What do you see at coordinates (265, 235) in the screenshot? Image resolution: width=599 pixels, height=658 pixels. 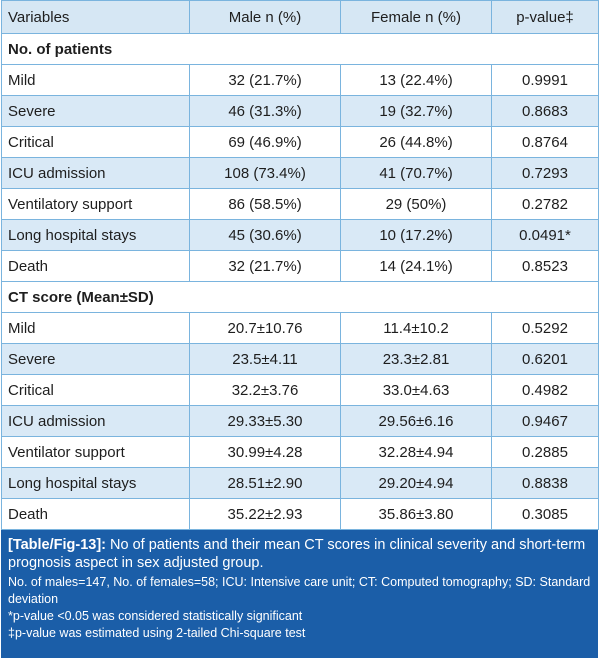 I see `cell-male: 45 (30.6%)` at bounding box center [265, 235].